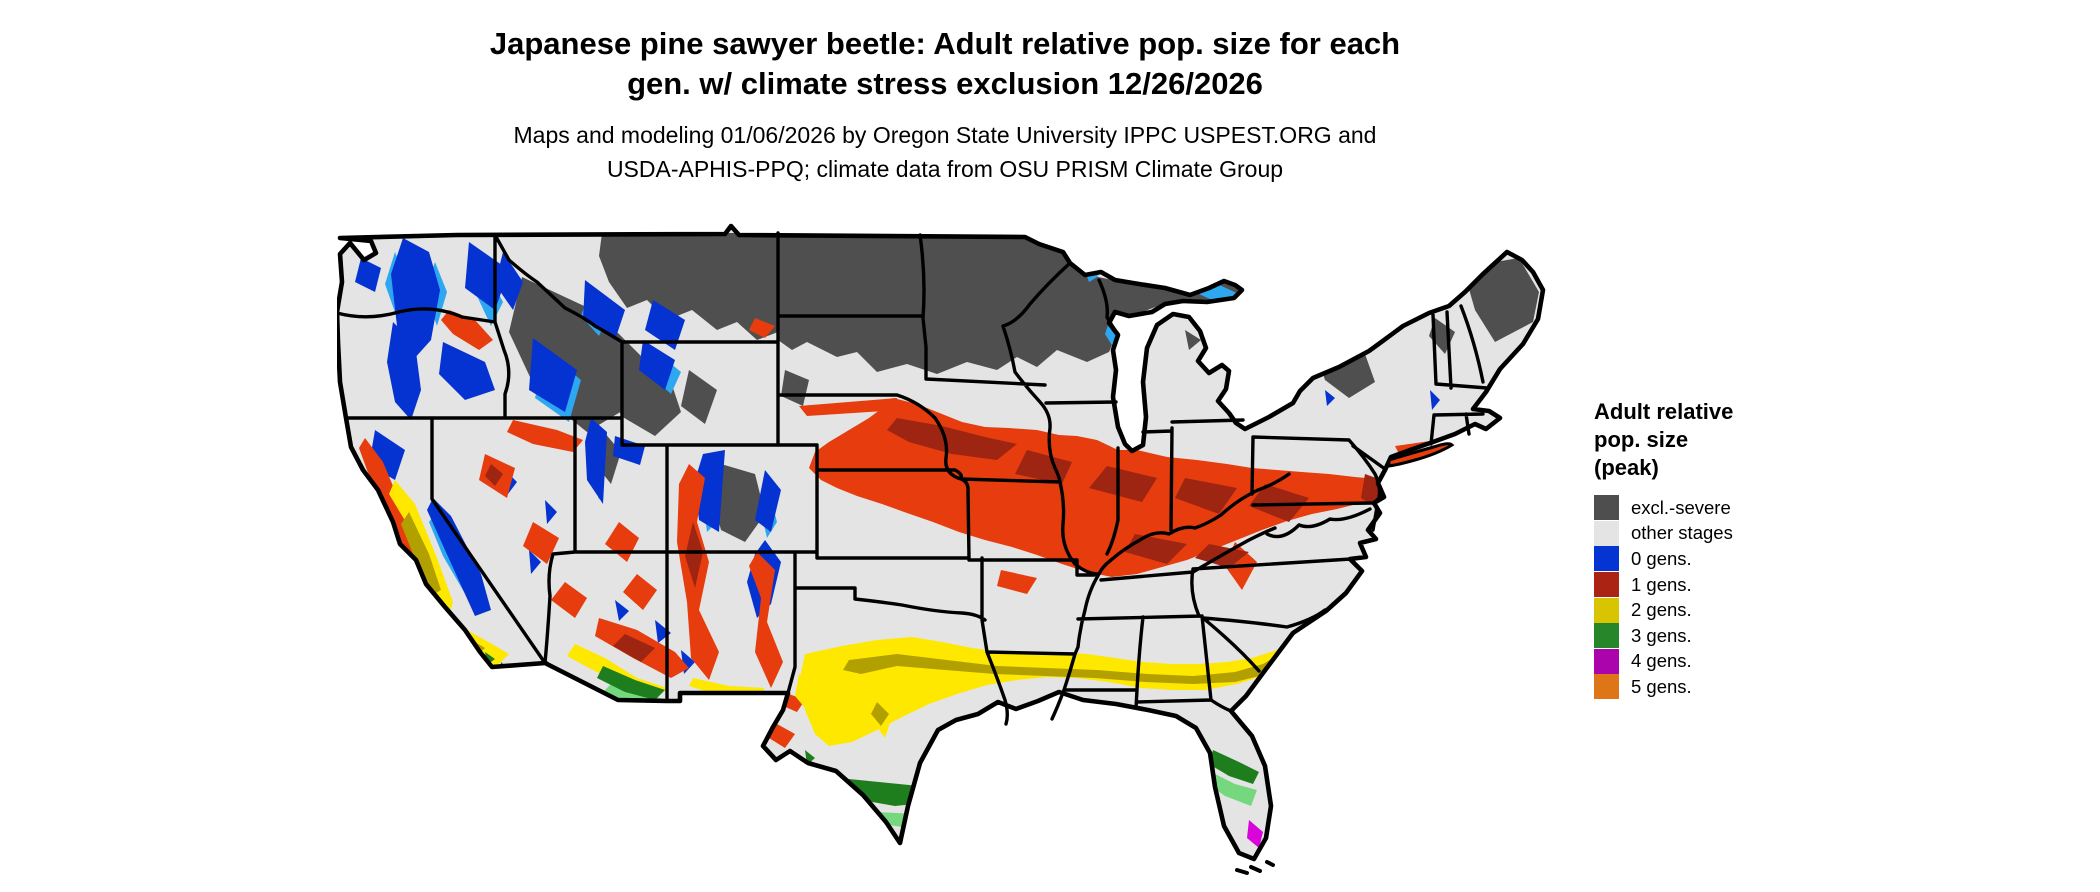 This screenshot has height=892, width=2100. I want to click on legend-item-3: 1 gens., so click(1709, 585).